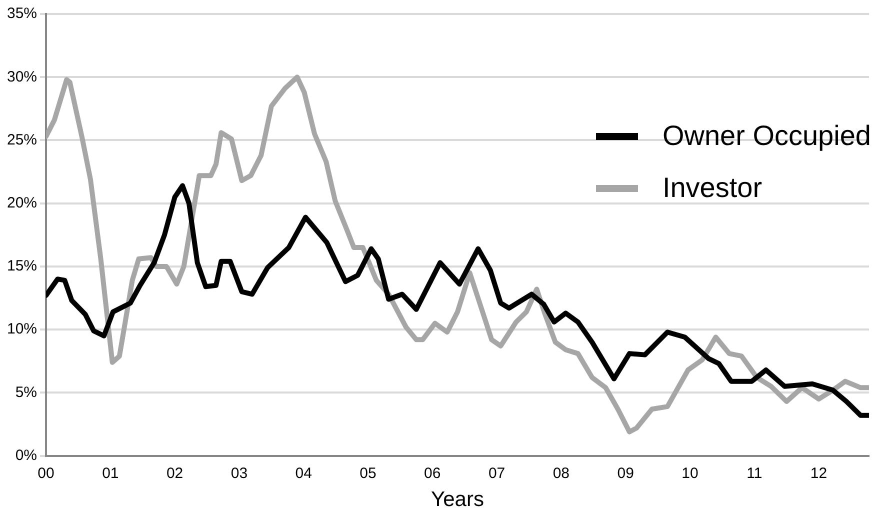  What do you see at coordinates (457, 500) in the screenshot?
I see `x-axis-title: Years` at bounding box center [457, 500].